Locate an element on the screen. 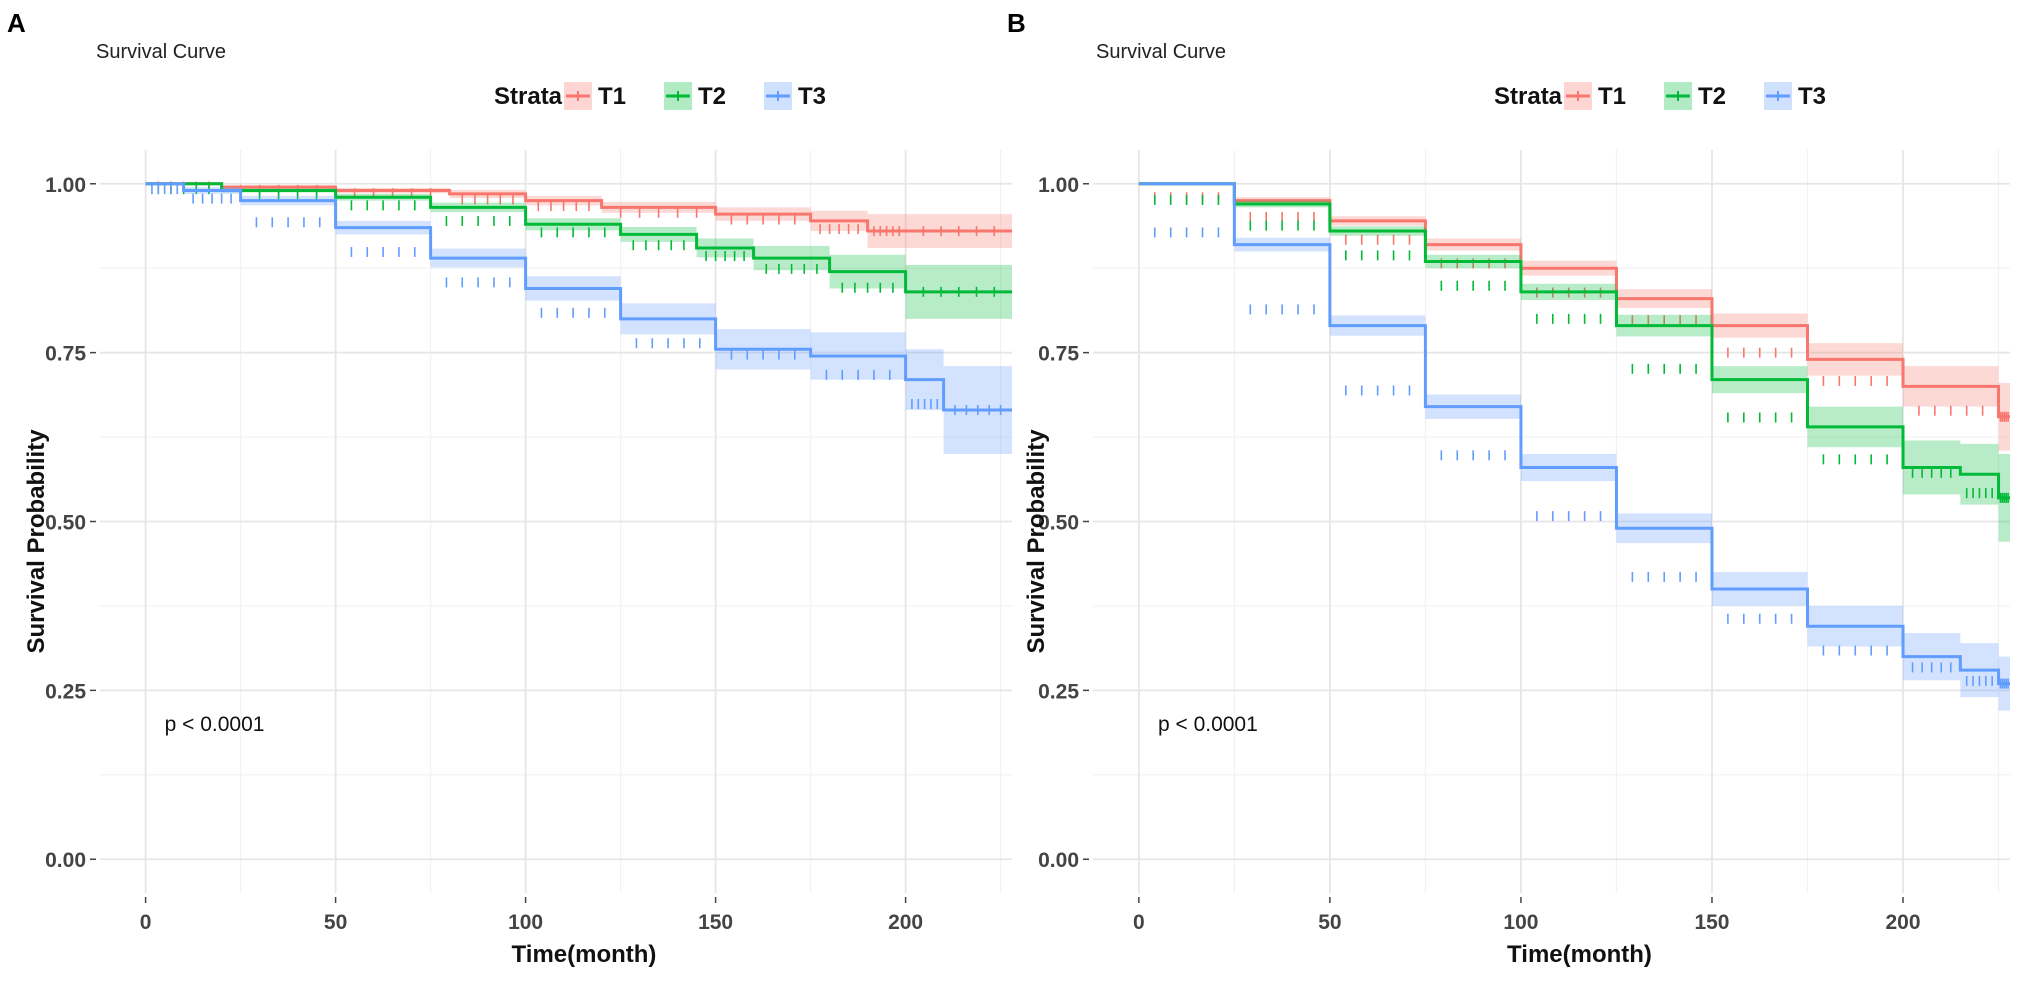 The width and height of the screenshot is (2017, 987). panel-label: B is located at coordinates (1016, 23).